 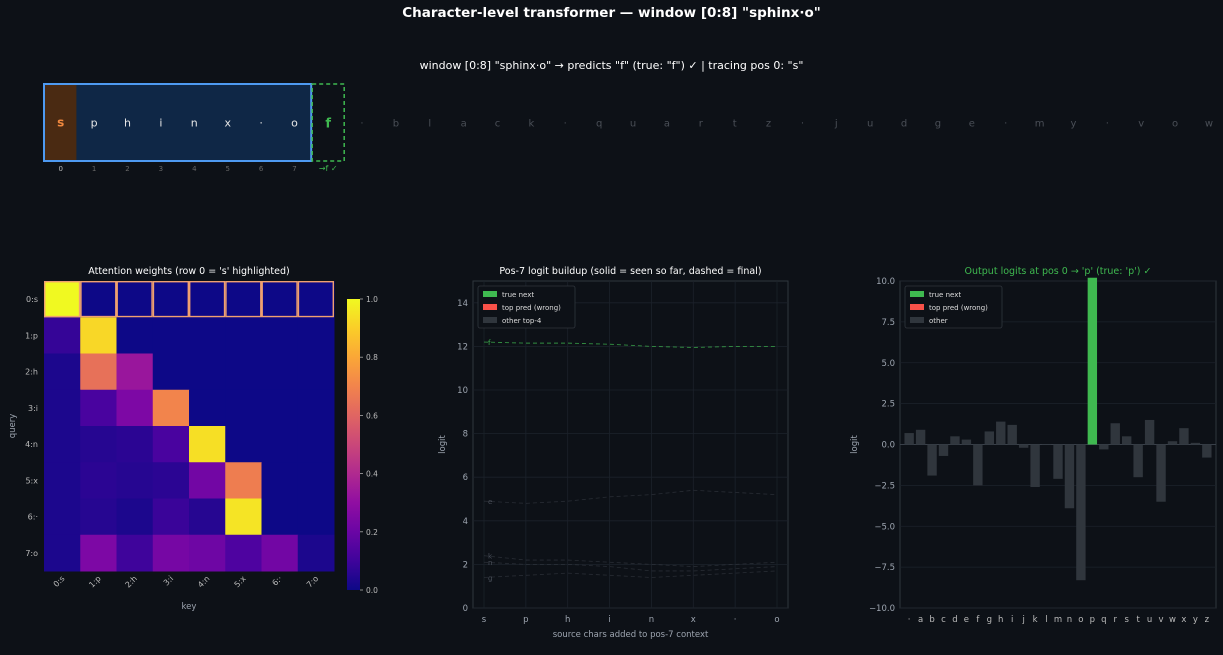 I want to click on row-label: 6:·, so click(x=33, y=517).